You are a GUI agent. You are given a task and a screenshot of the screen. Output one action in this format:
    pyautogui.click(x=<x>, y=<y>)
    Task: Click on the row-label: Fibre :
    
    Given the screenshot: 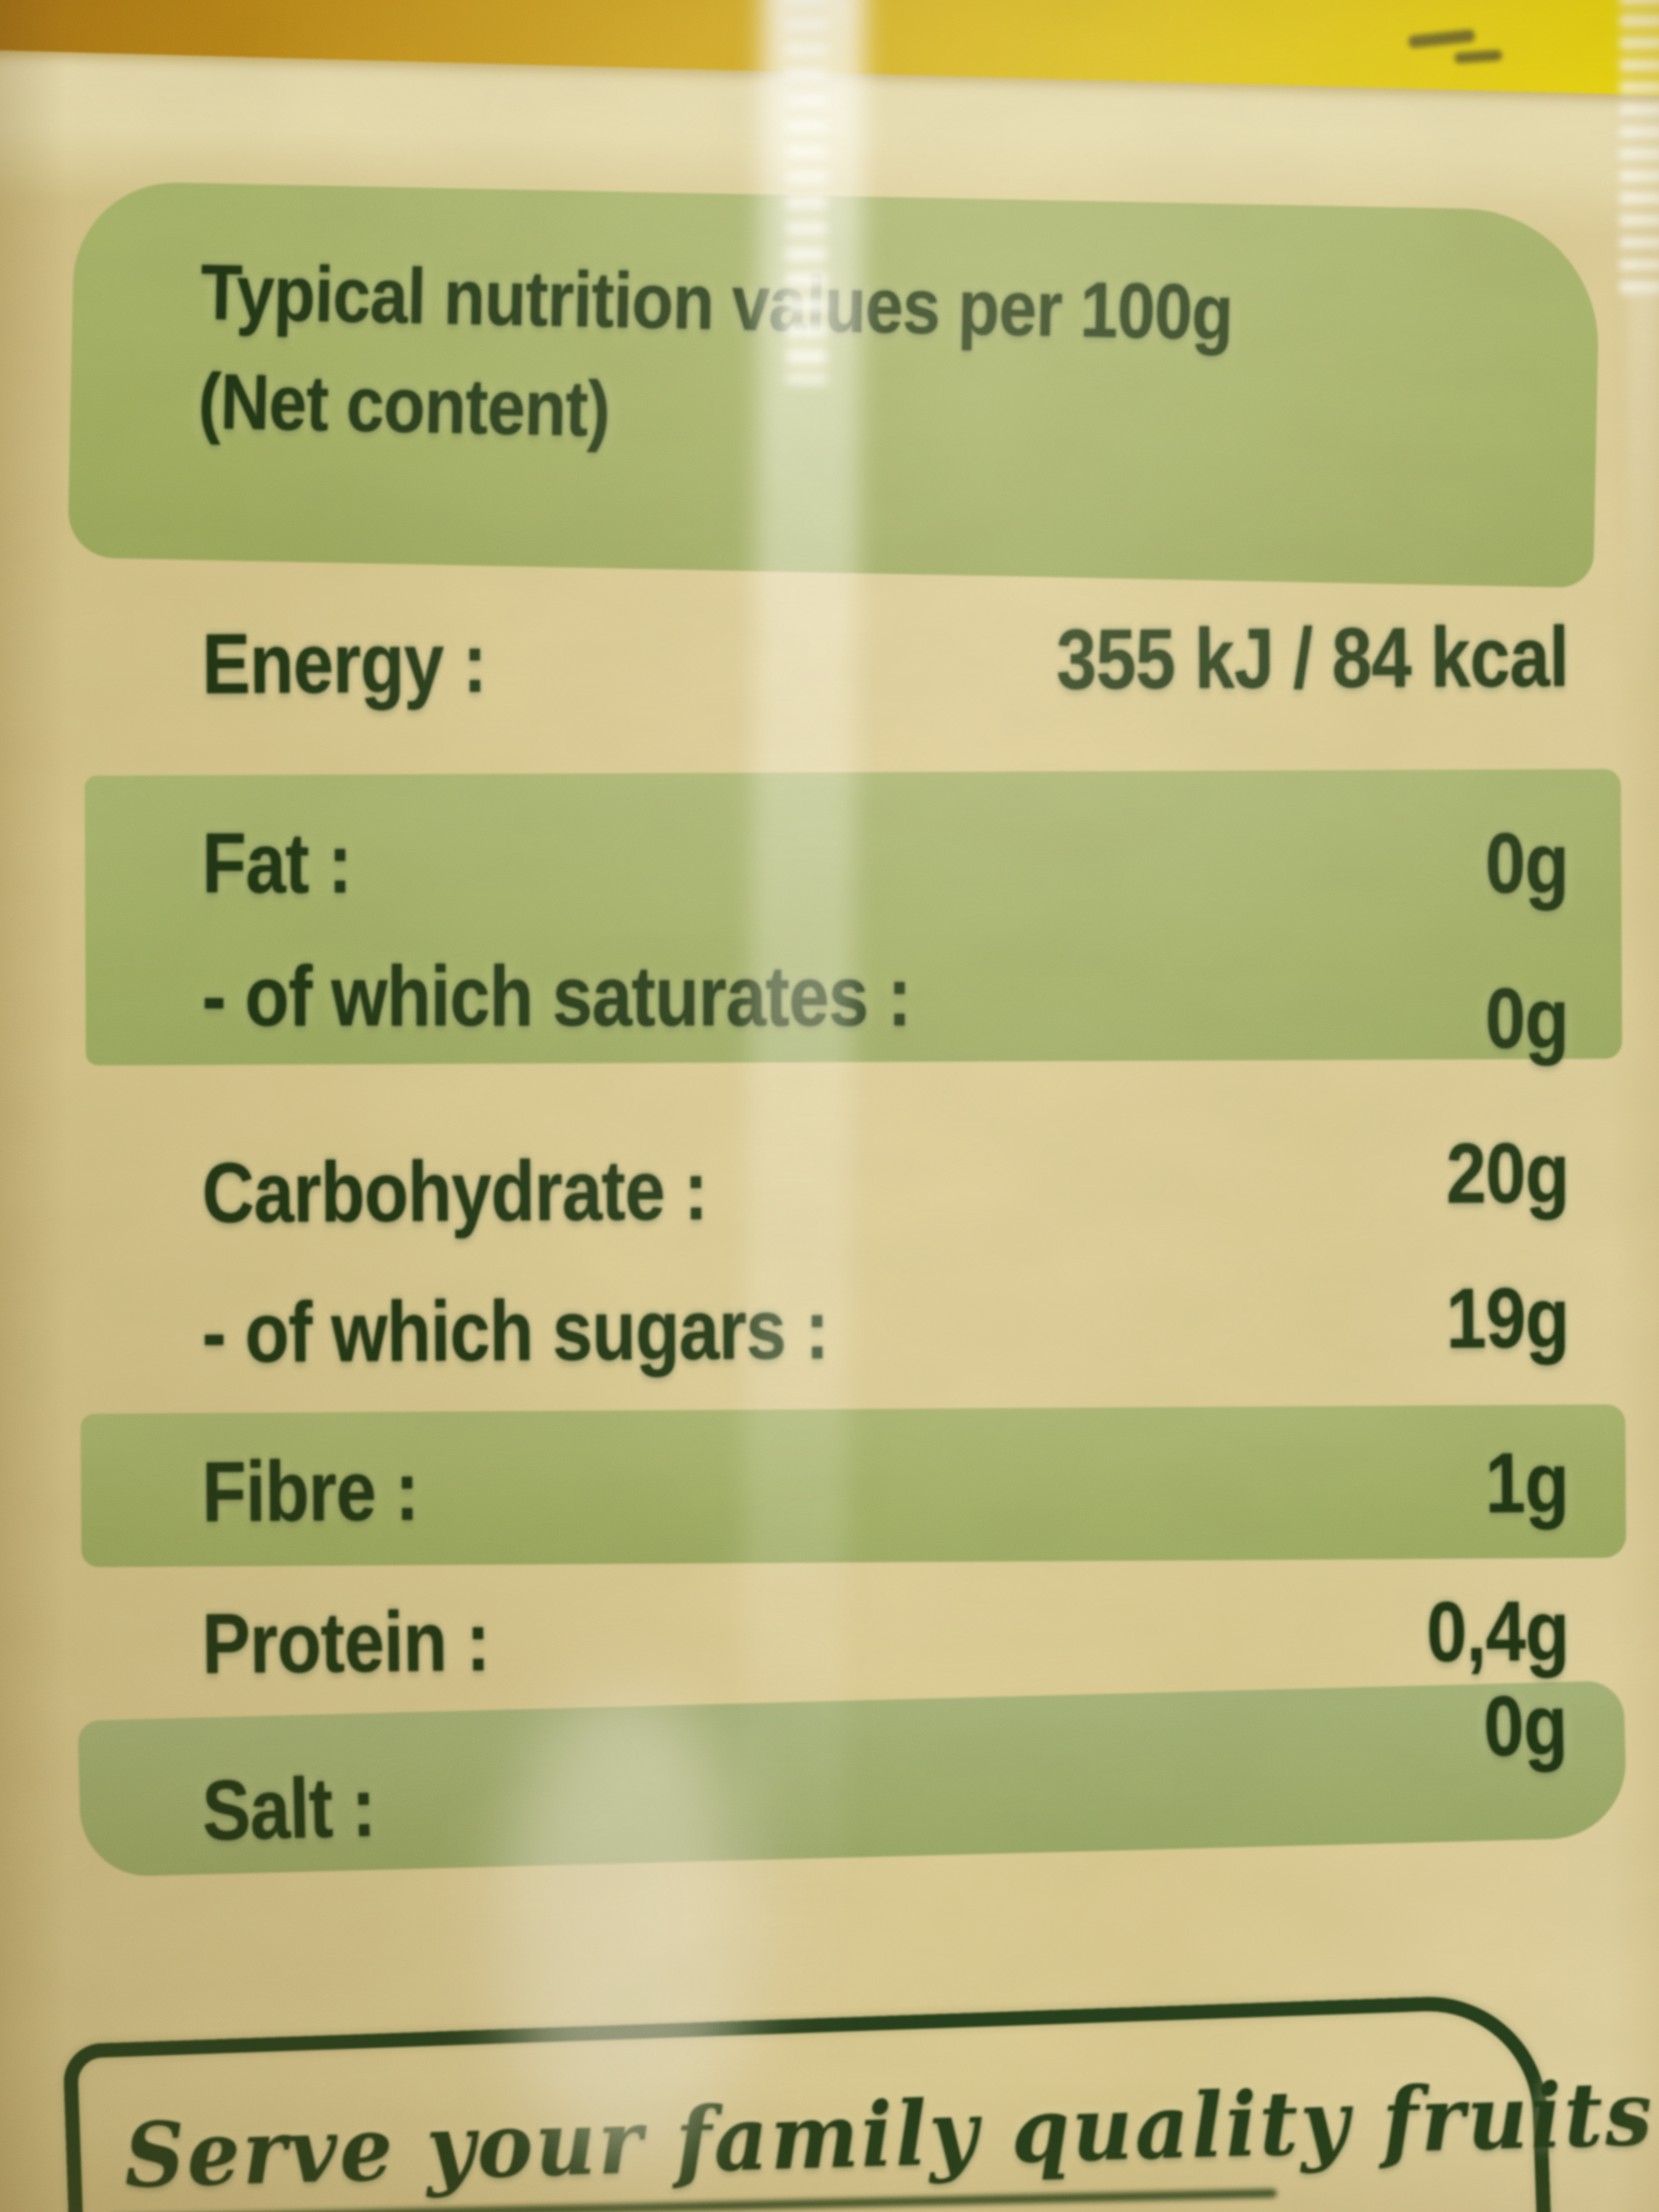 What is the action you would take?
    pyautogui.click(x=310, y=1491)
    